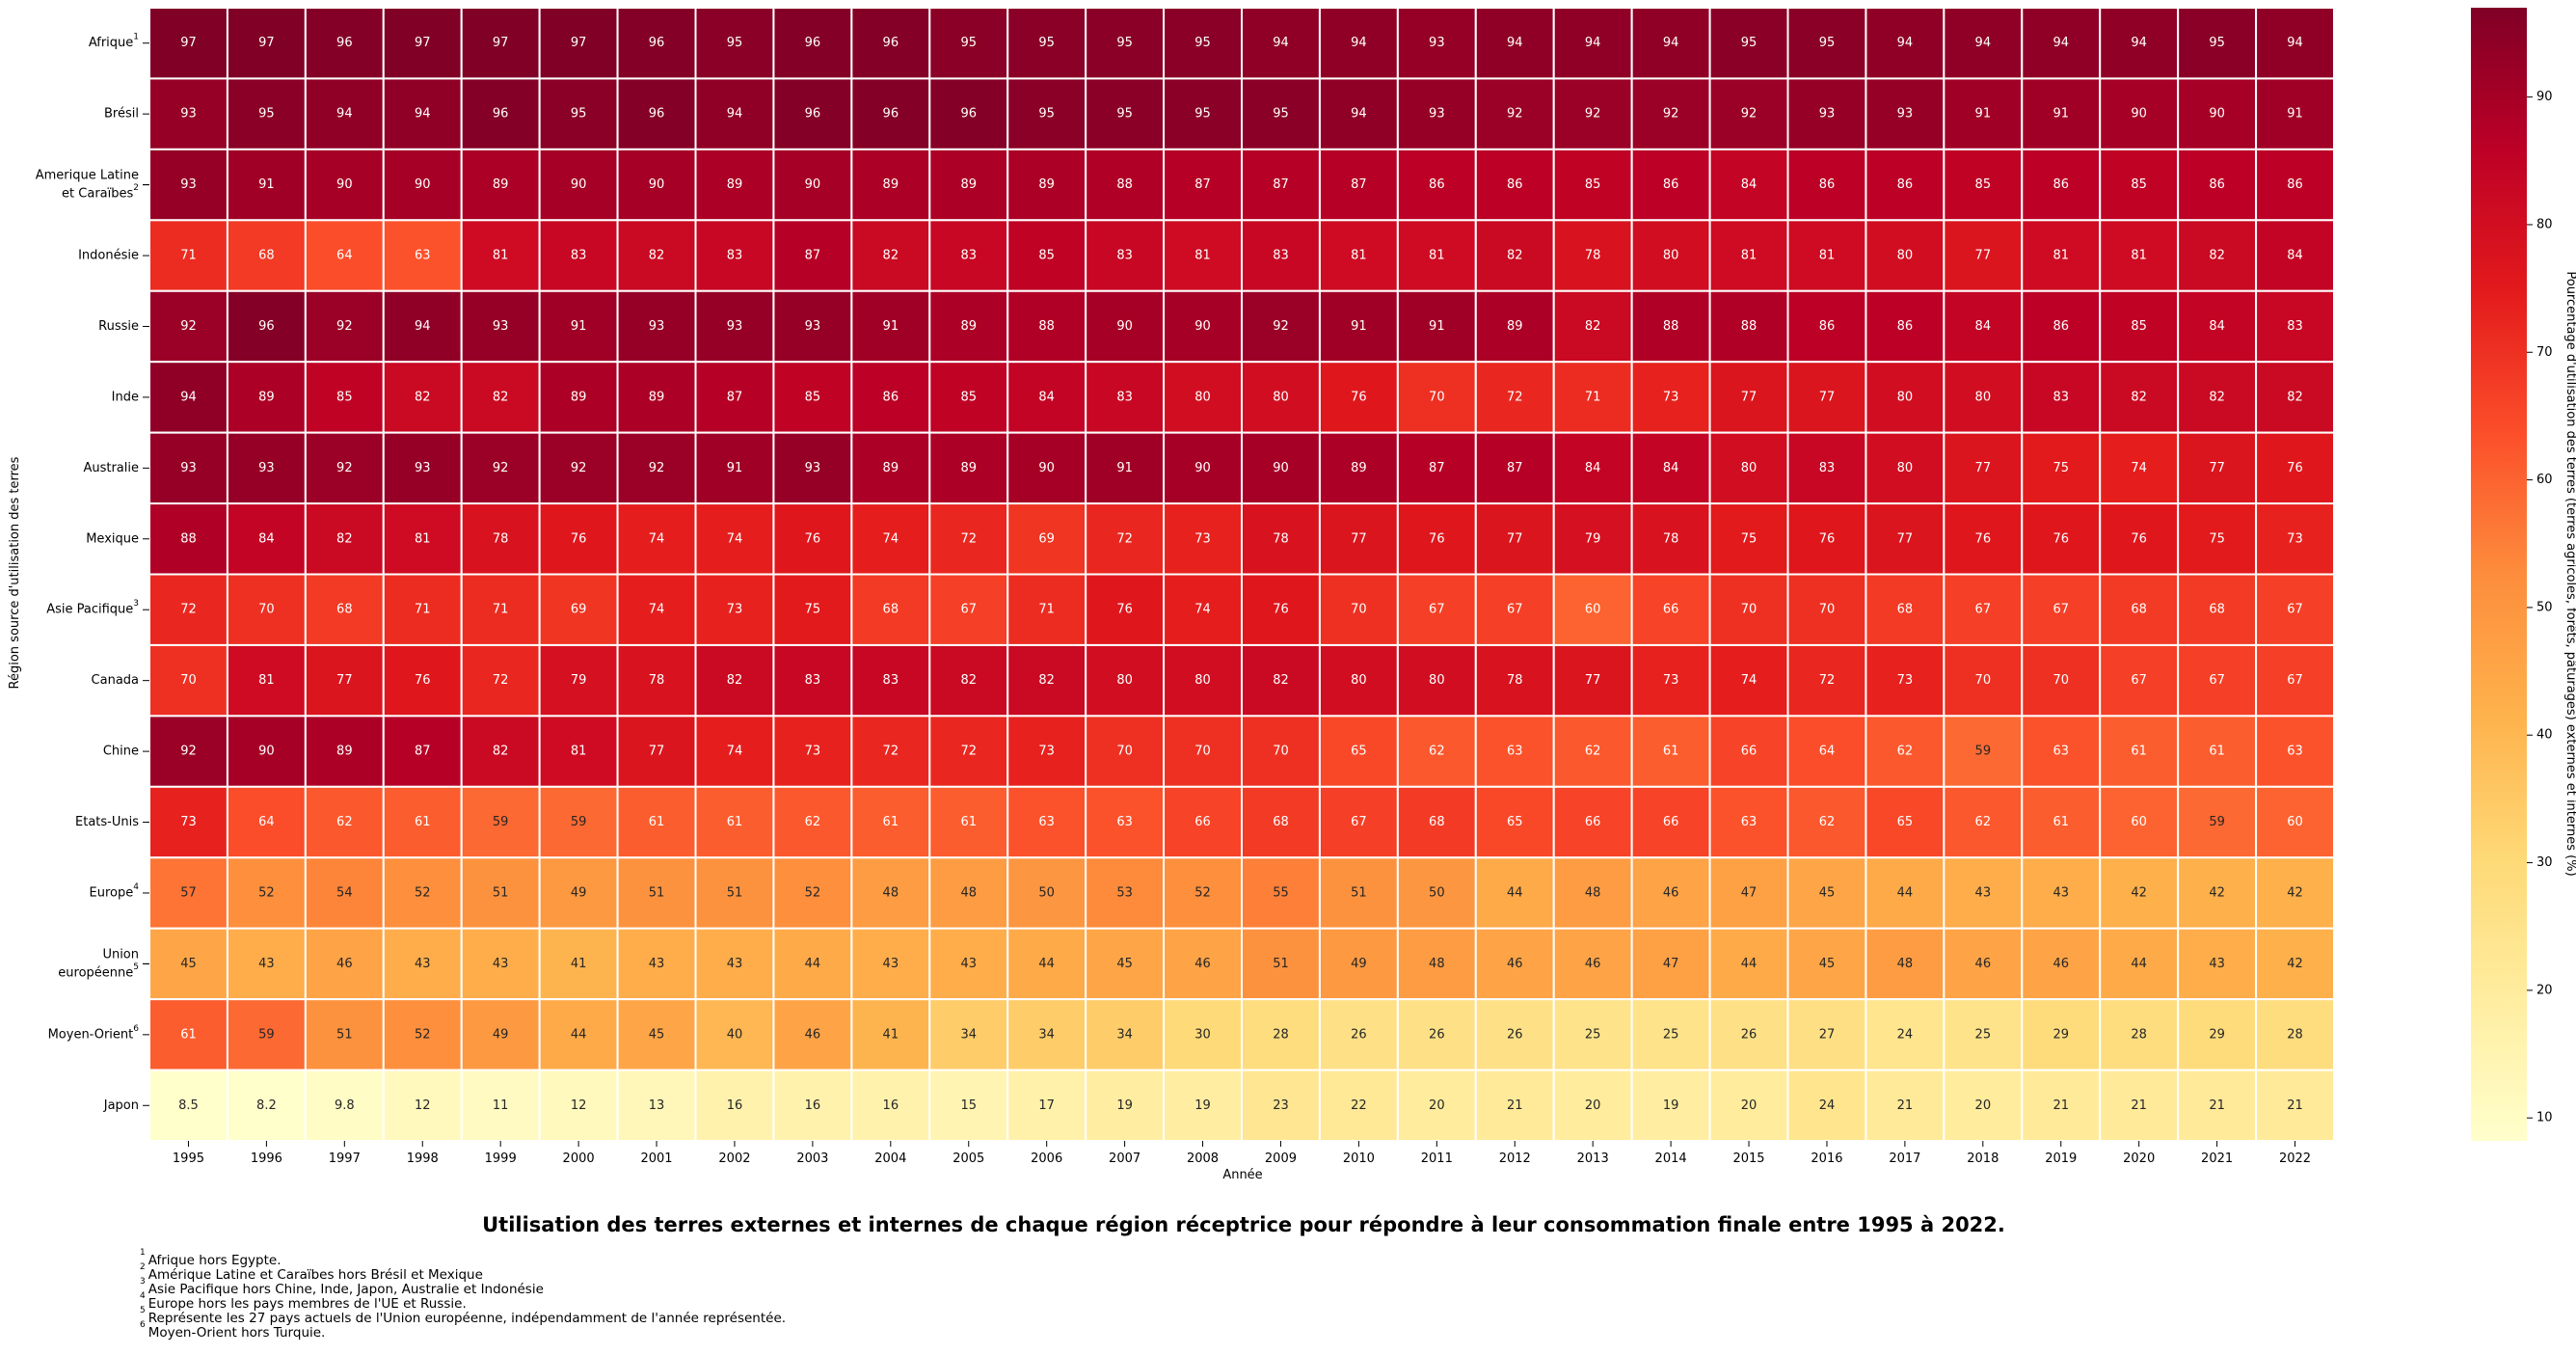  What do you see at coordinates (189, 892) in the screenshot?
I see `cell-value: 57` at bounding box center [189, 892].